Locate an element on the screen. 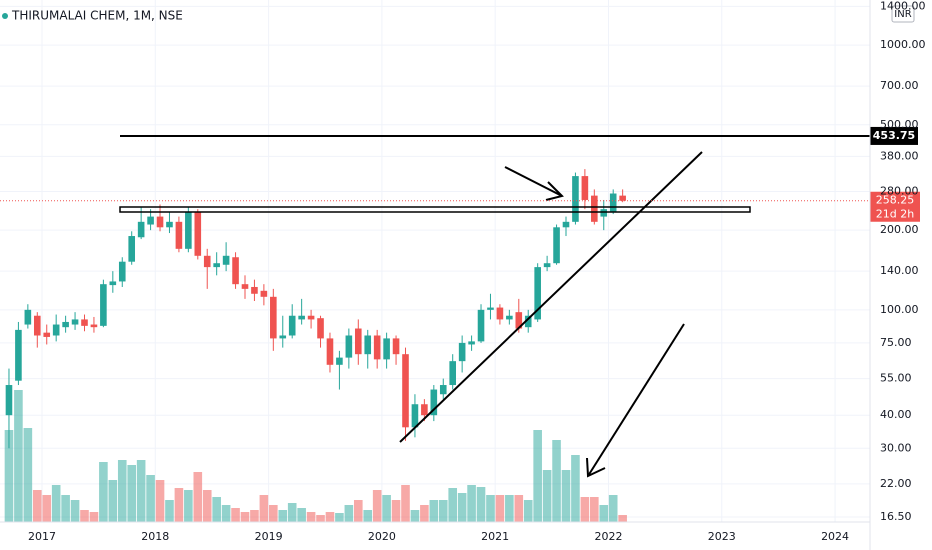 Image resolution: width=932 pixels, height=550 pixels. y-tick-label: 100.00 is located at coordinates (899, 309).